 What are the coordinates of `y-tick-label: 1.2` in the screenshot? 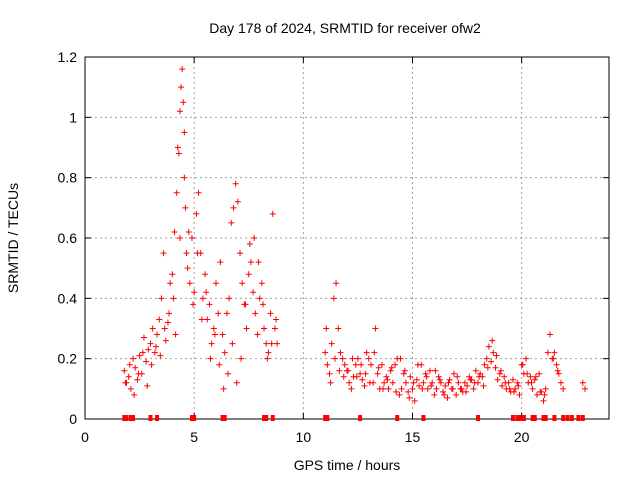 It's located at (68, 57).